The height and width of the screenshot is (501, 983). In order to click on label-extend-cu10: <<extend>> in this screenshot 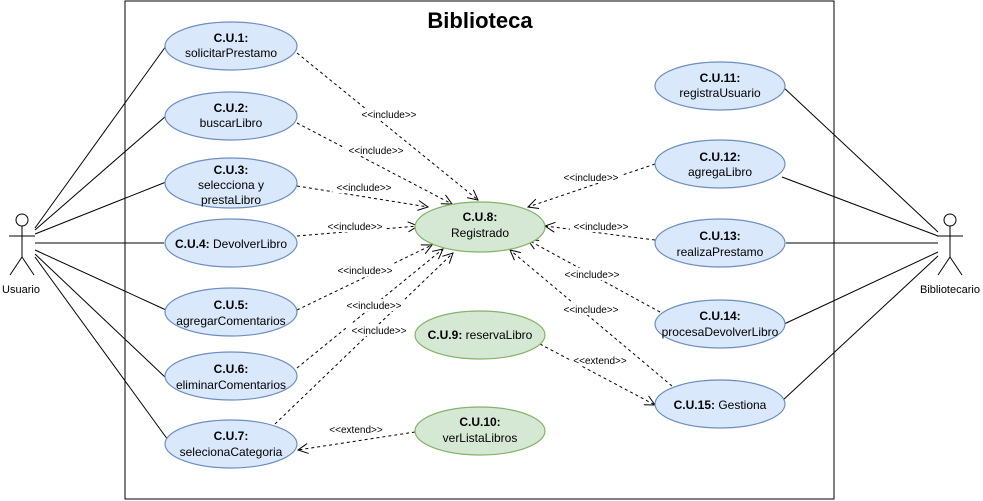, I will do `click(356, 430)`.